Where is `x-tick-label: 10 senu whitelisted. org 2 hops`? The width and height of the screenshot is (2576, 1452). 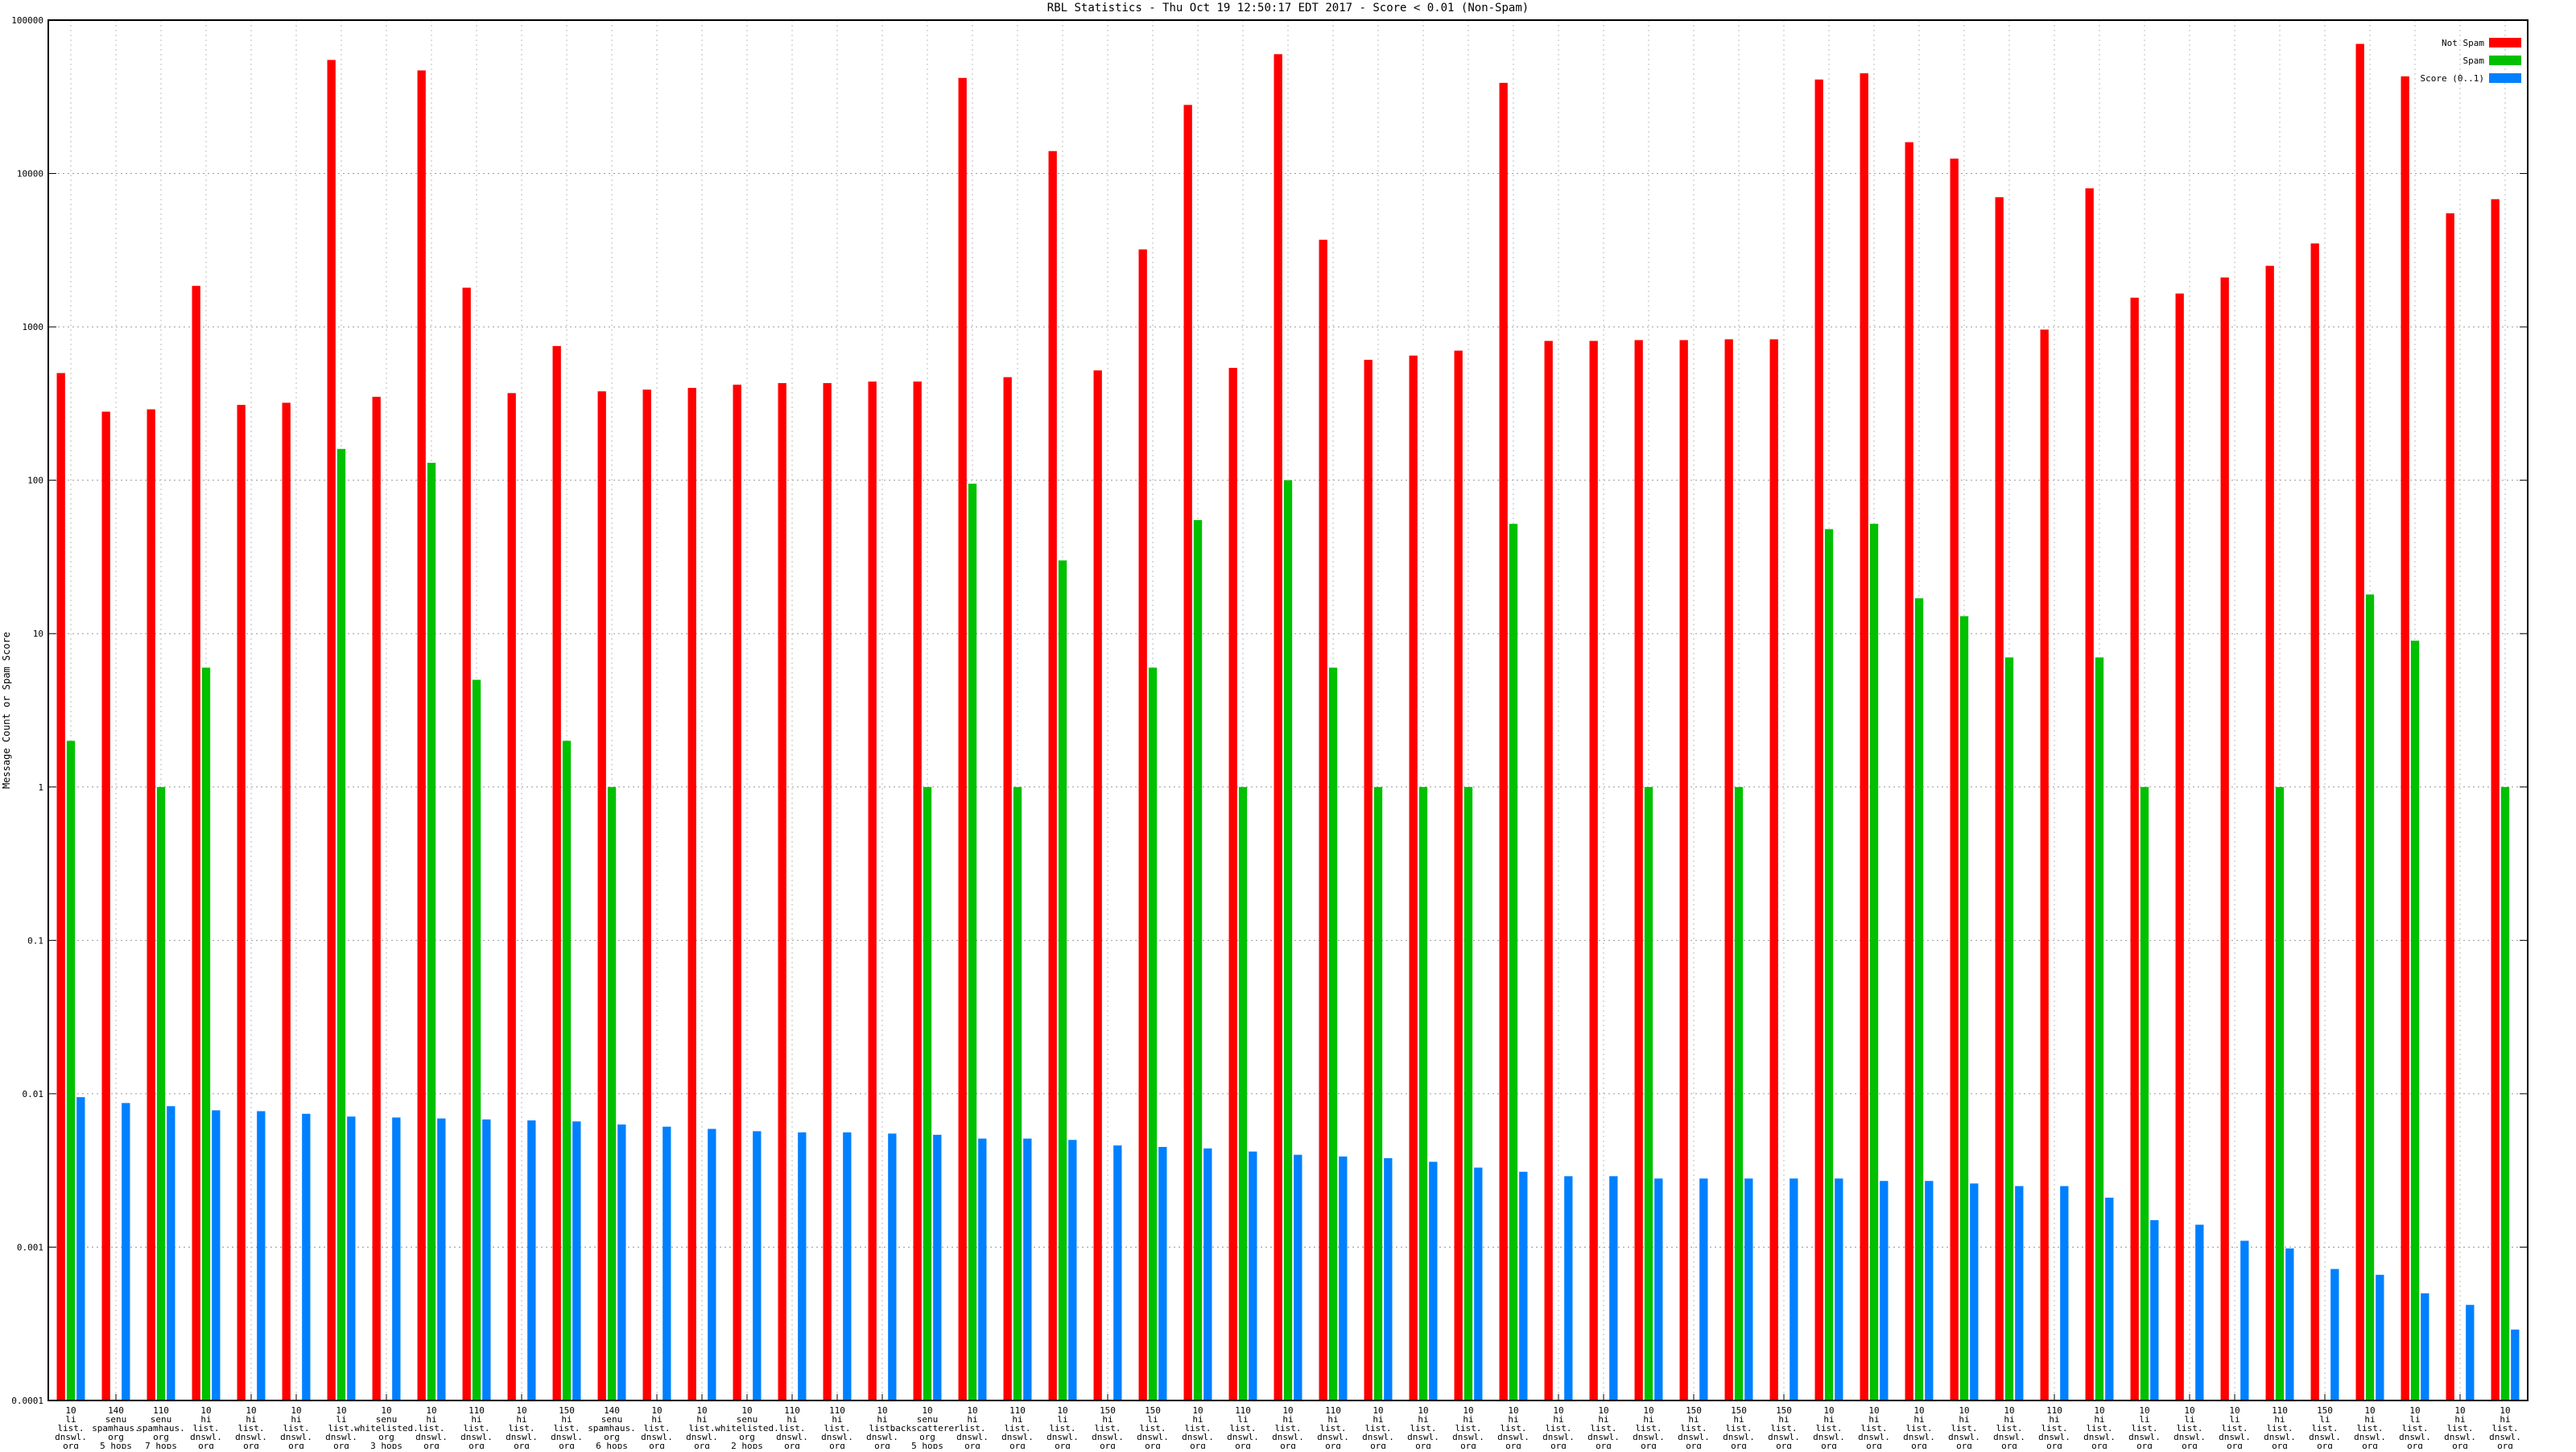
x-tick-label: 10 senu whitelisted. org 2 hops is located at coordinates (746, 1427).